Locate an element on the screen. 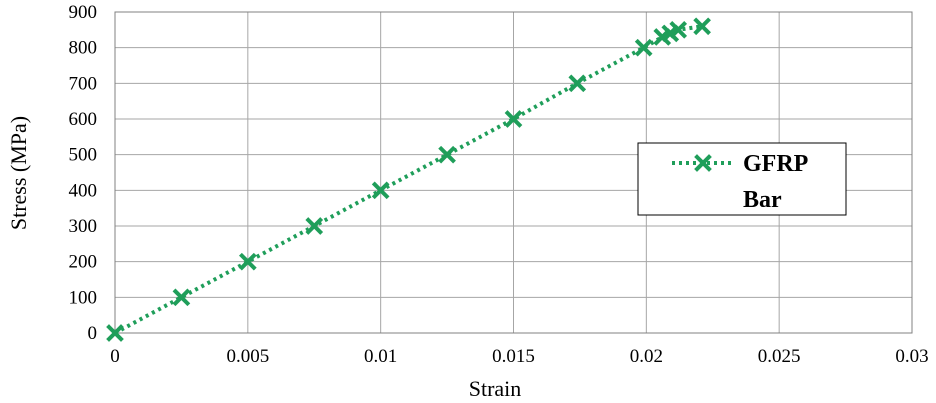 The image size is (936, 403). legend-marker is located at coordinates (703, 163).